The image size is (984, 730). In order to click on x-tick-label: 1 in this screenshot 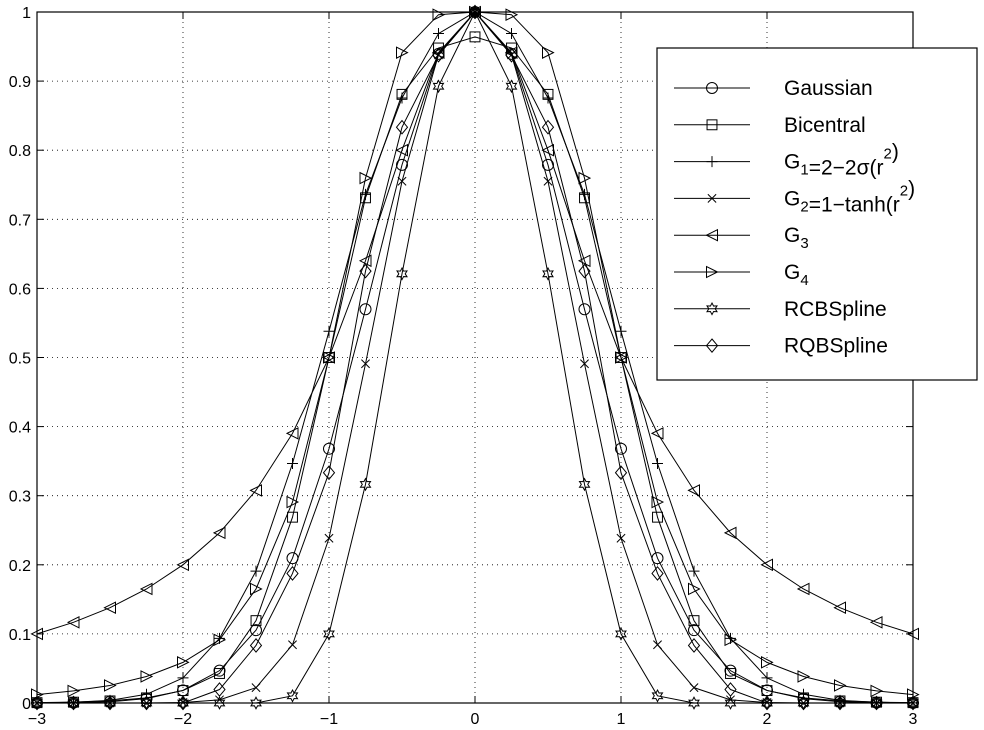, I will do `click(621, 719)`.